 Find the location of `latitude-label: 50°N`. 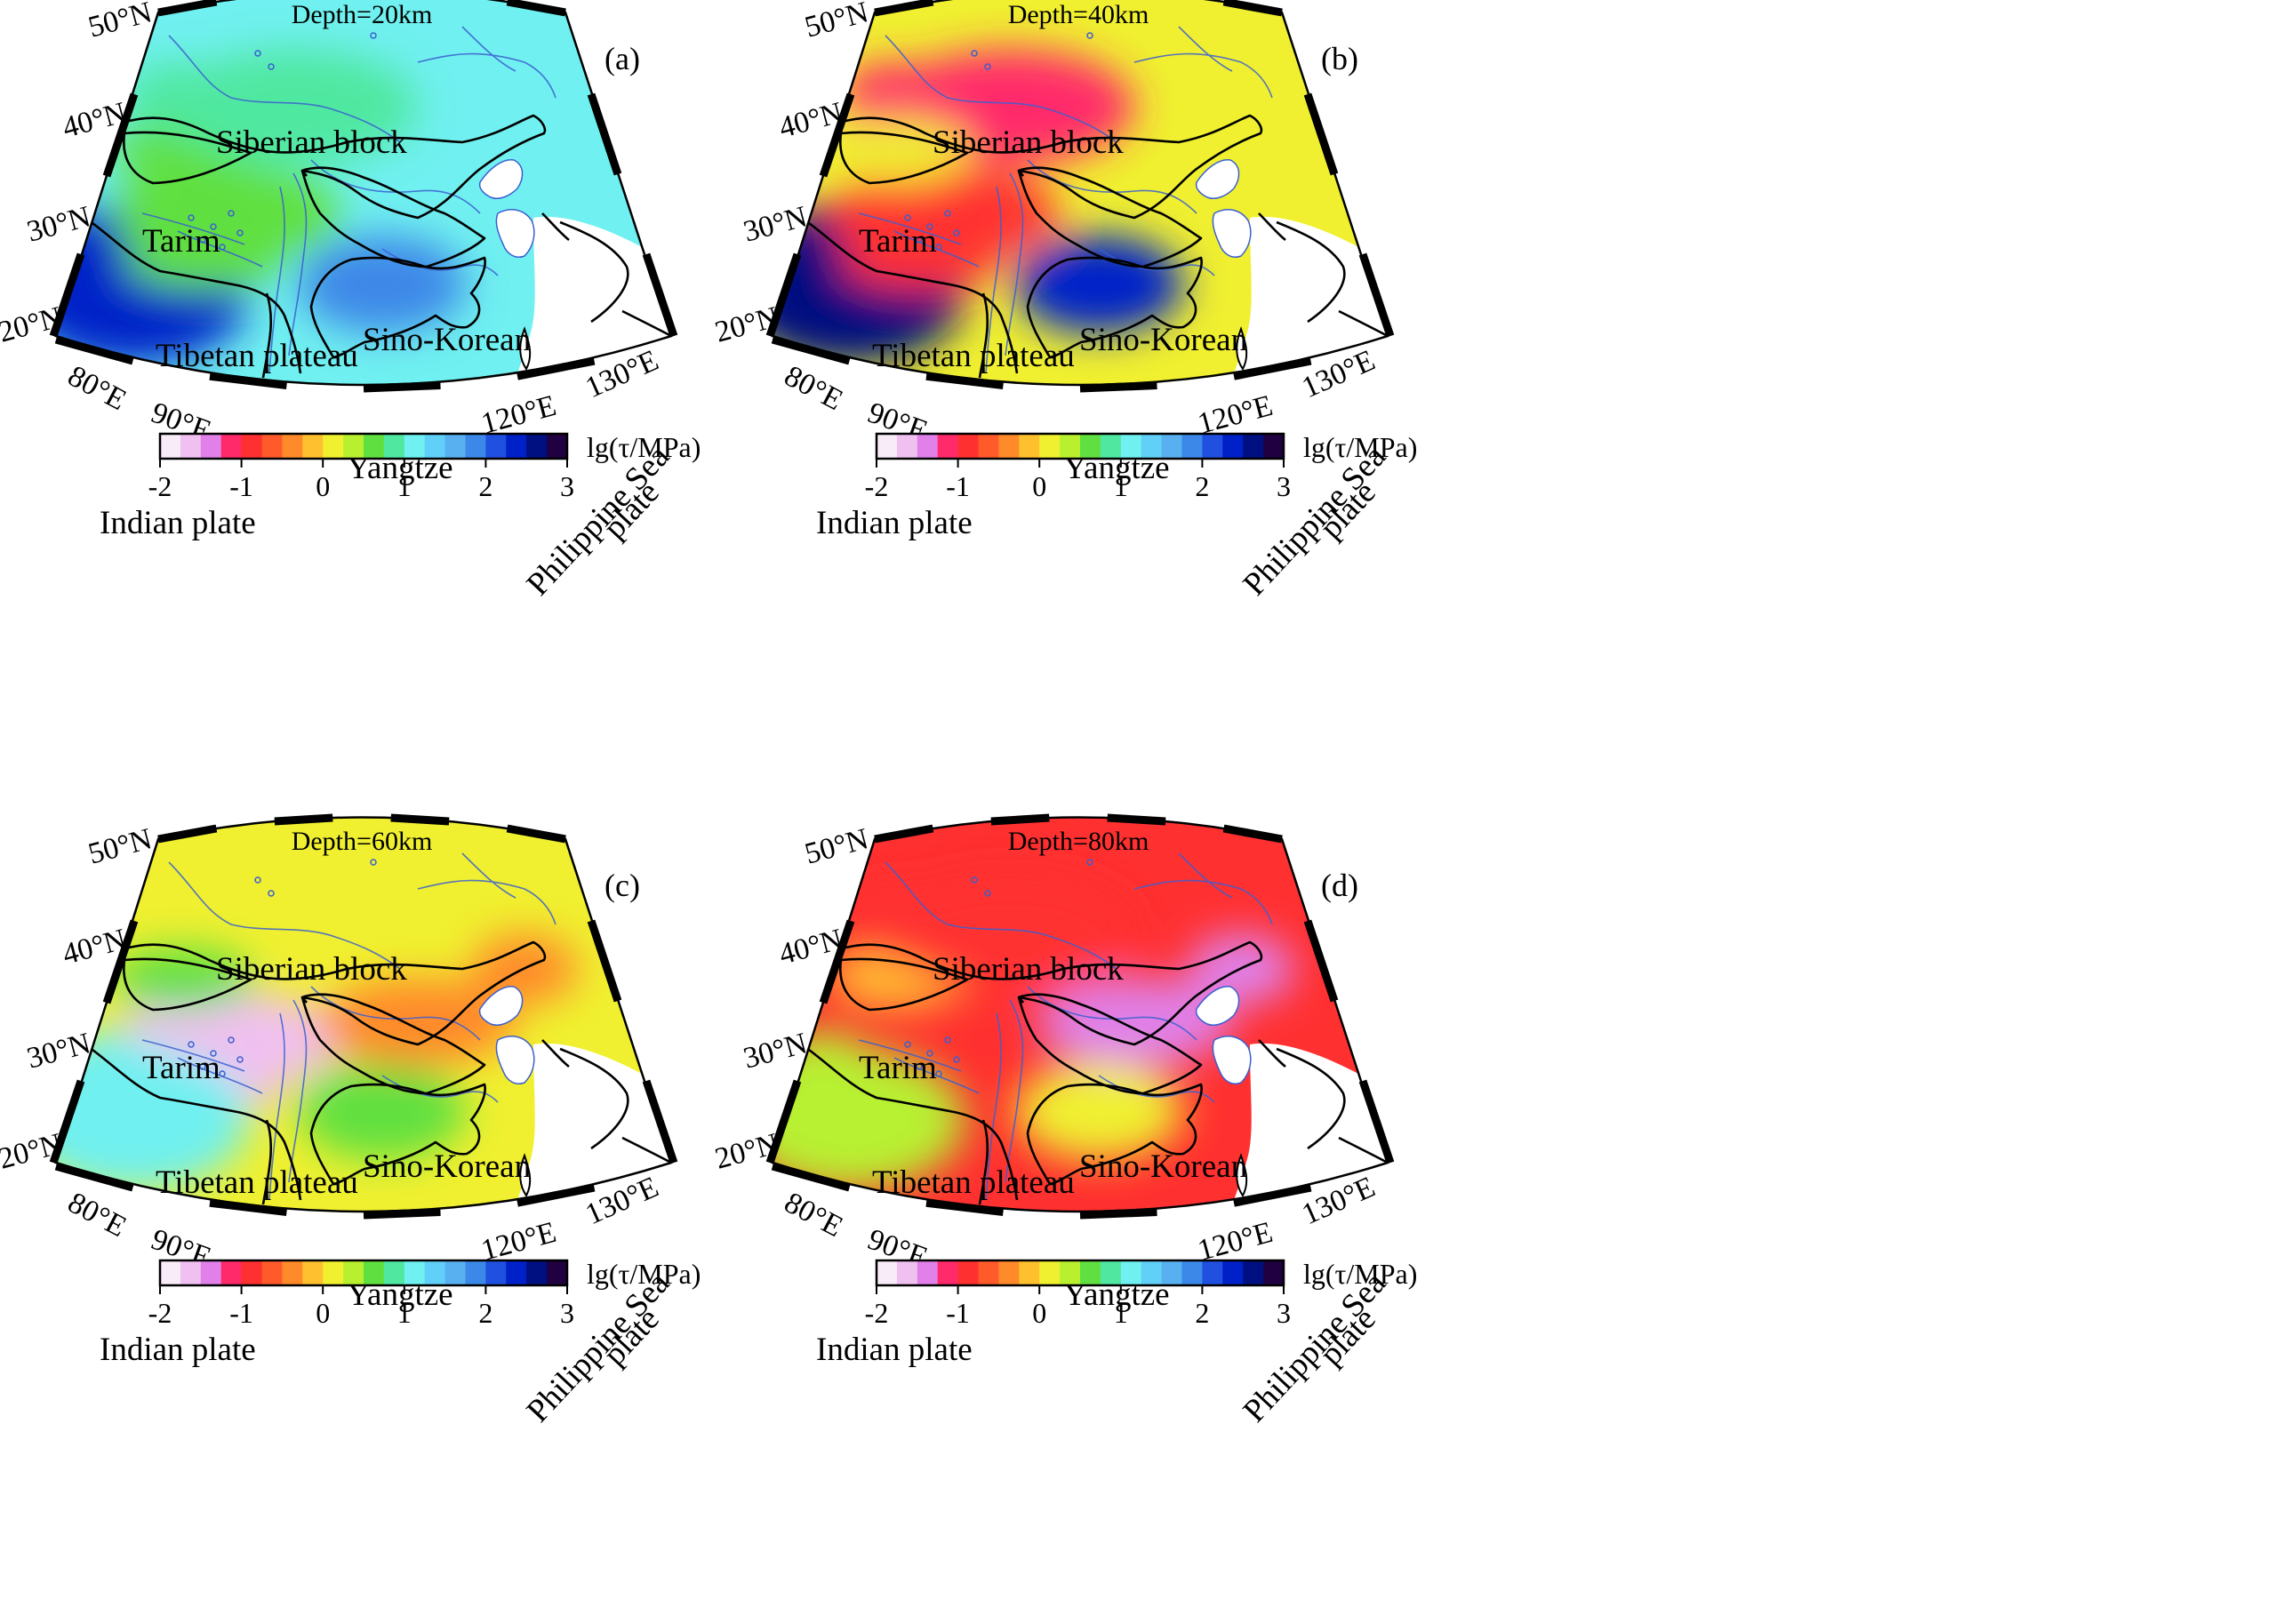

latitude-label: 50°N is located at coordinates (836, 22).